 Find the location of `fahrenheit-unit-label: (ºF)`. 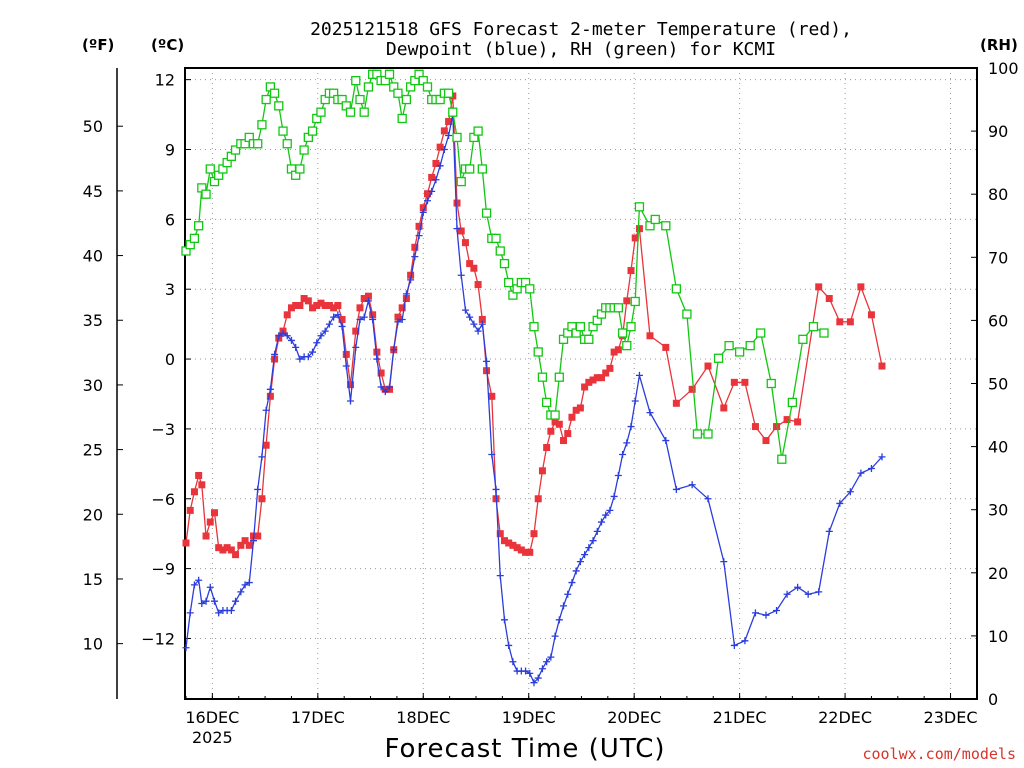

fahrenheit-unit-label: (ºF) is located at coordinates (98, 45).